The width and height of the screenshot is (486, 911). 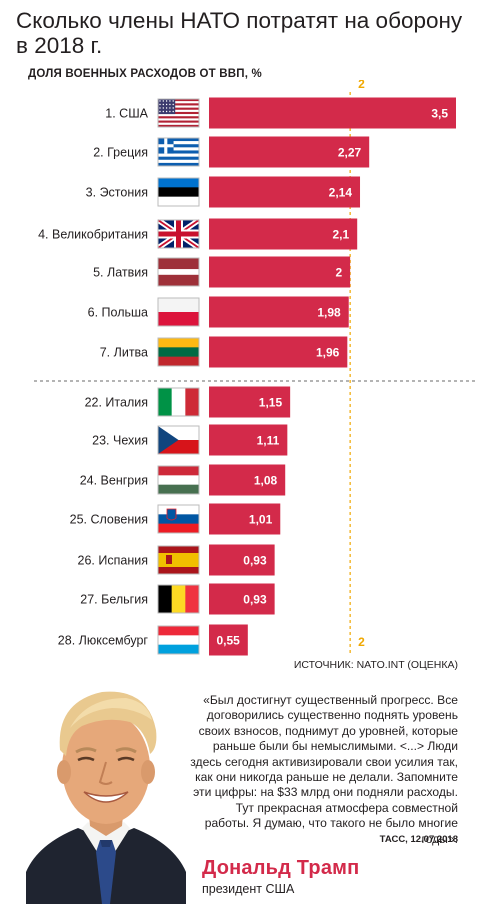 What do you see at coordinates (178, 312) in the screenshot?
I see `flag-poland-icon` at bounding box center [178, 312].